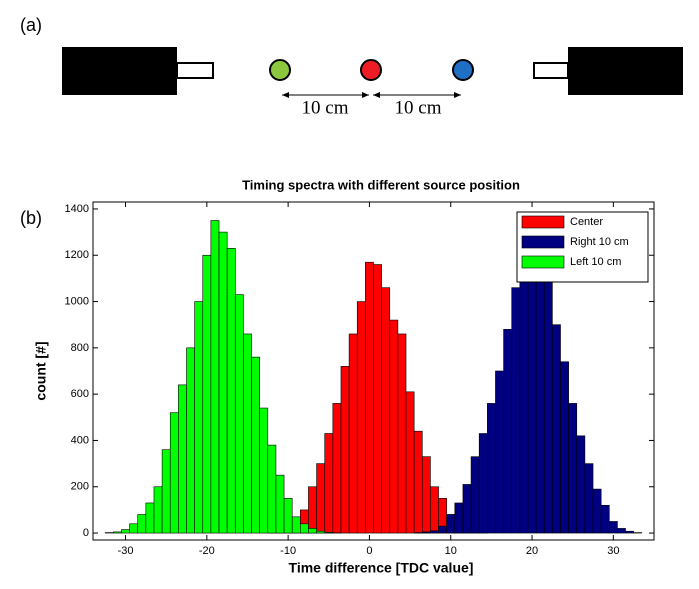 This screenshot has height=589, width=699. What do you see at coordinates (80, 440) in the screenshot?
I see `y-tick-label: 400` at bounding box center [80, 440].